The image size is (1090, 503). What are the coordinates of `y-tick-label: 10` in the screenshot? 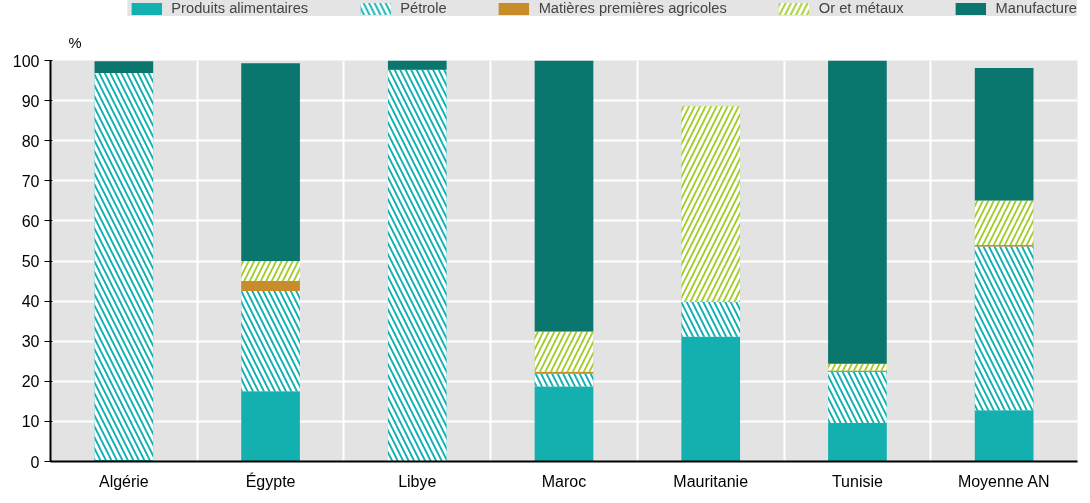 It's located at (30, 422).